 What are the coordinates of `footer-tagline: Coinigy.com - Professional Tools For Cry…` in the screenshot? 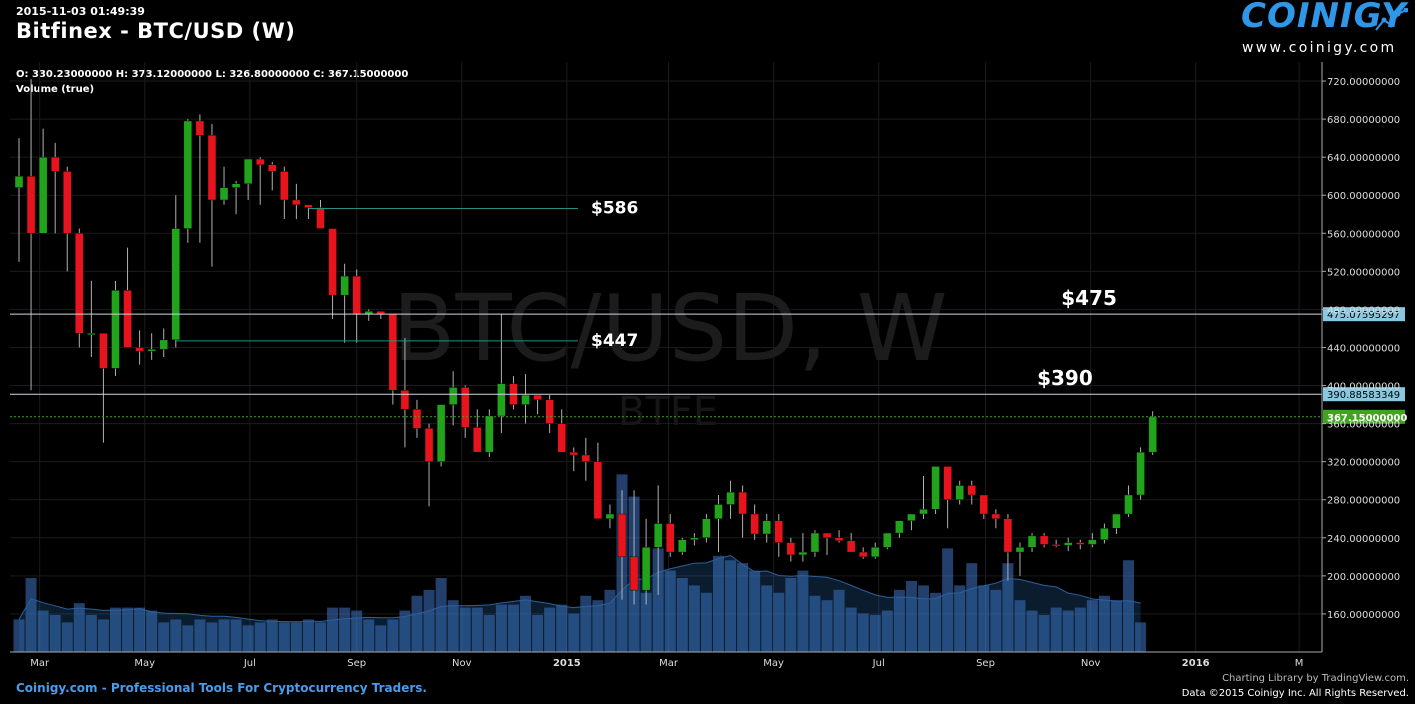 It's located at (221, 688).